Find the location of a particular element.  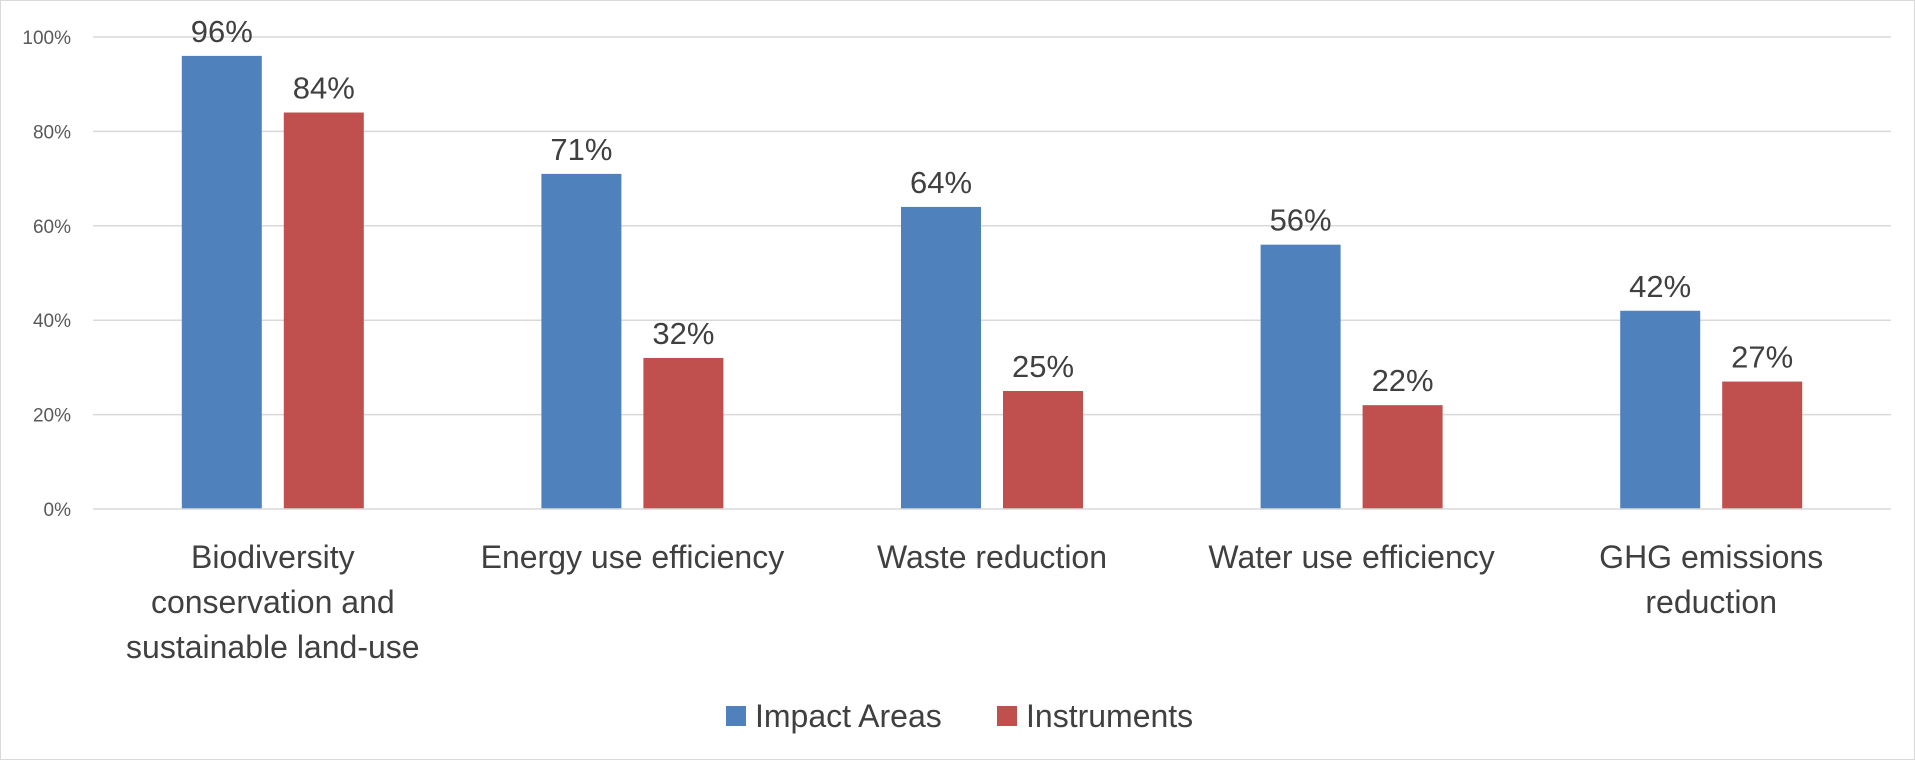

data-label: 71% is located at coordinates (581, 149).